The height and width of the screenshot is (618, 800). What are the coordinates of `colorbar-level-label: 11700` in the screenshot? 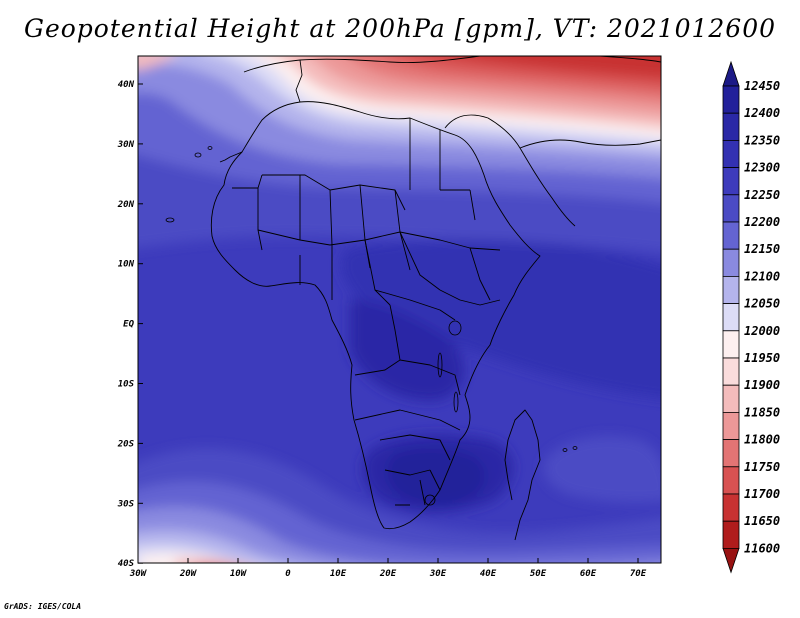 It's located at (762, 494).